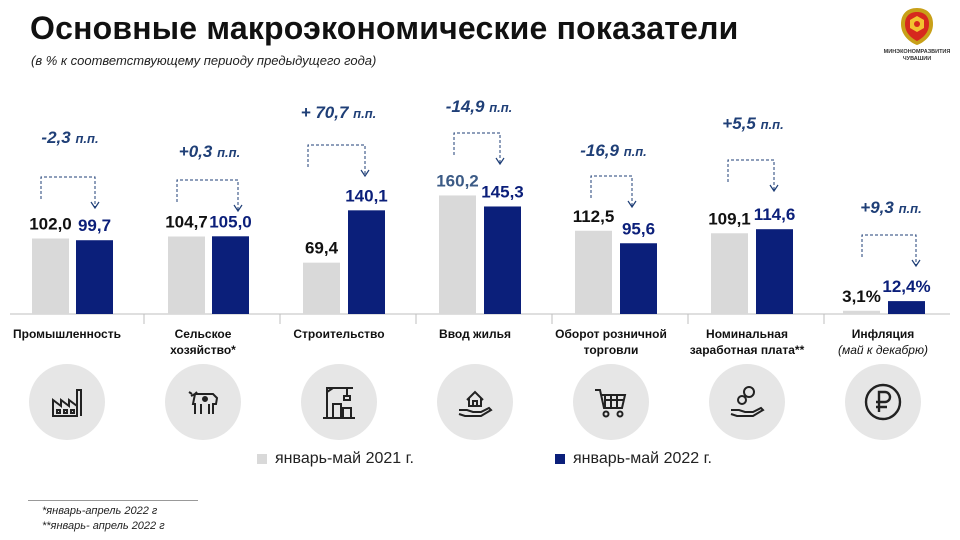 The image size is (960, 540). I want to click on category-label-5: Номинальная заработная плата**, so click(747, 342).